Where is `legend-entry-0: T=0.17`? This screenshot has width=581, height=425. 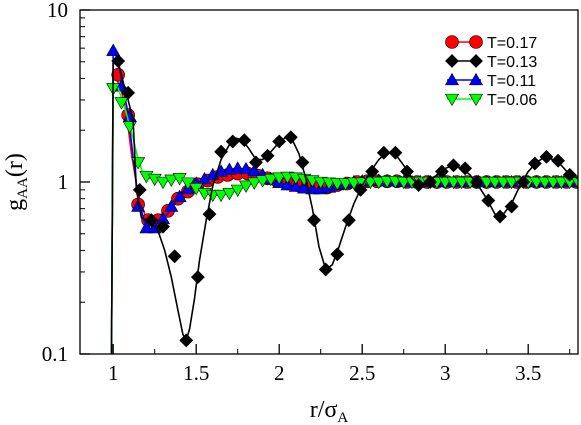 legend-entry-0: T=0.17 is located at coordinates (491, 43).